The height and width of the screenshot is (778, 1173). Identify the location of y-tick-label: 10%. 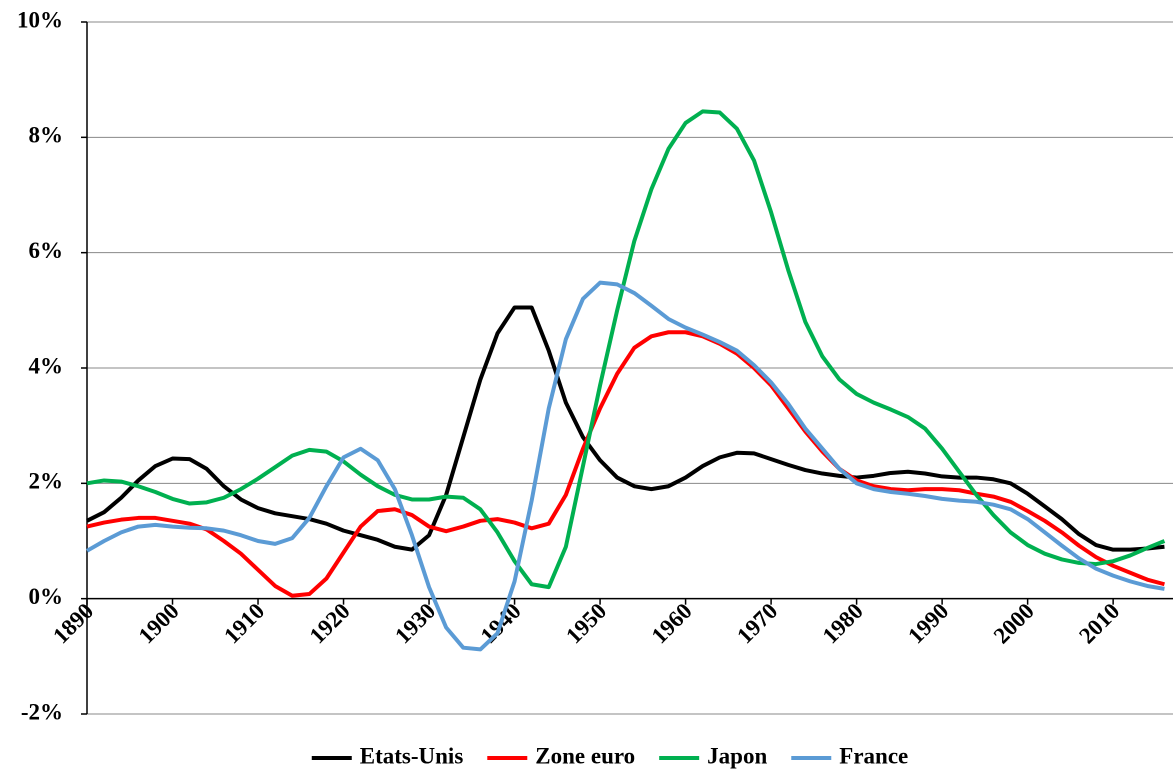
(40, 19).